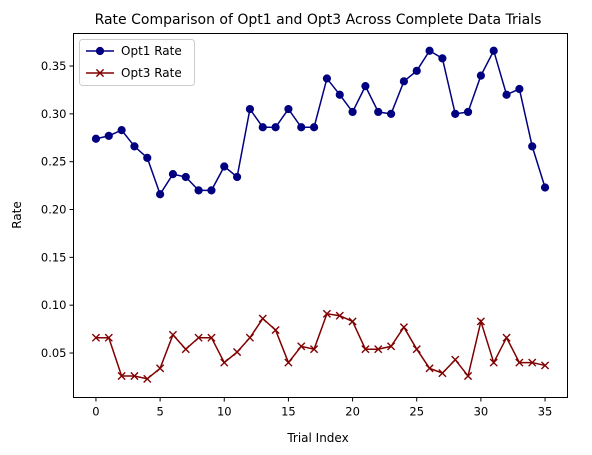 The height and width of the screenshot is (455, 592). I want to click on y-axis: 0.05 0.10 0.15 0.20 0.25 0.30 0.35, so click(57, 209).